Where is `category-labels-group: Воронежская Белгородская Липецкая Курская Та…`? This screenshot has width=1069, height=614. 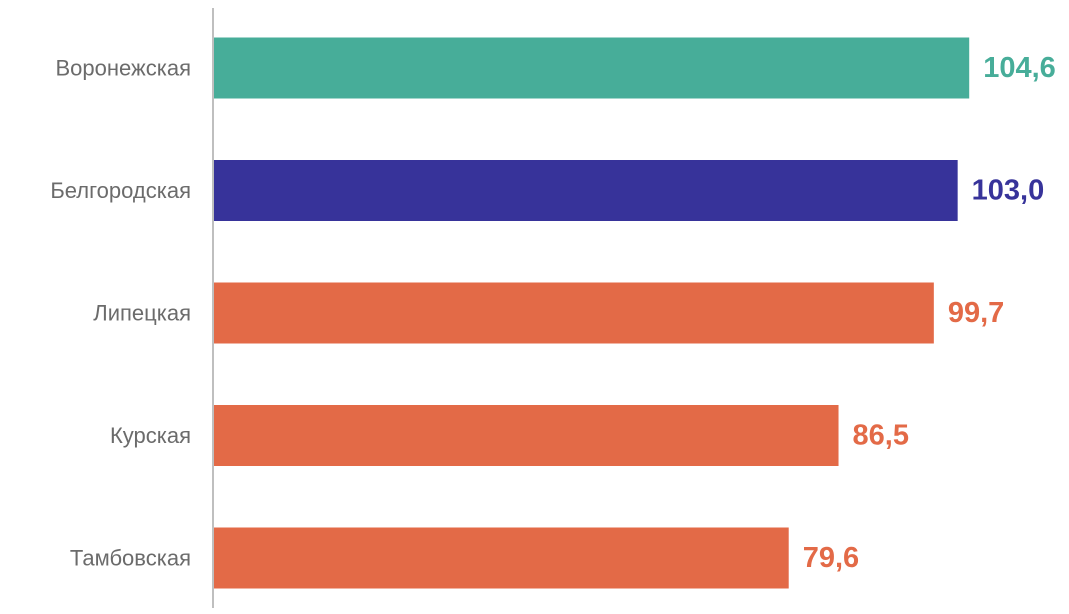
category-labels-group: Воронежская Белгородская Липецкая Курская Та… is located at coordinates (120, 313).